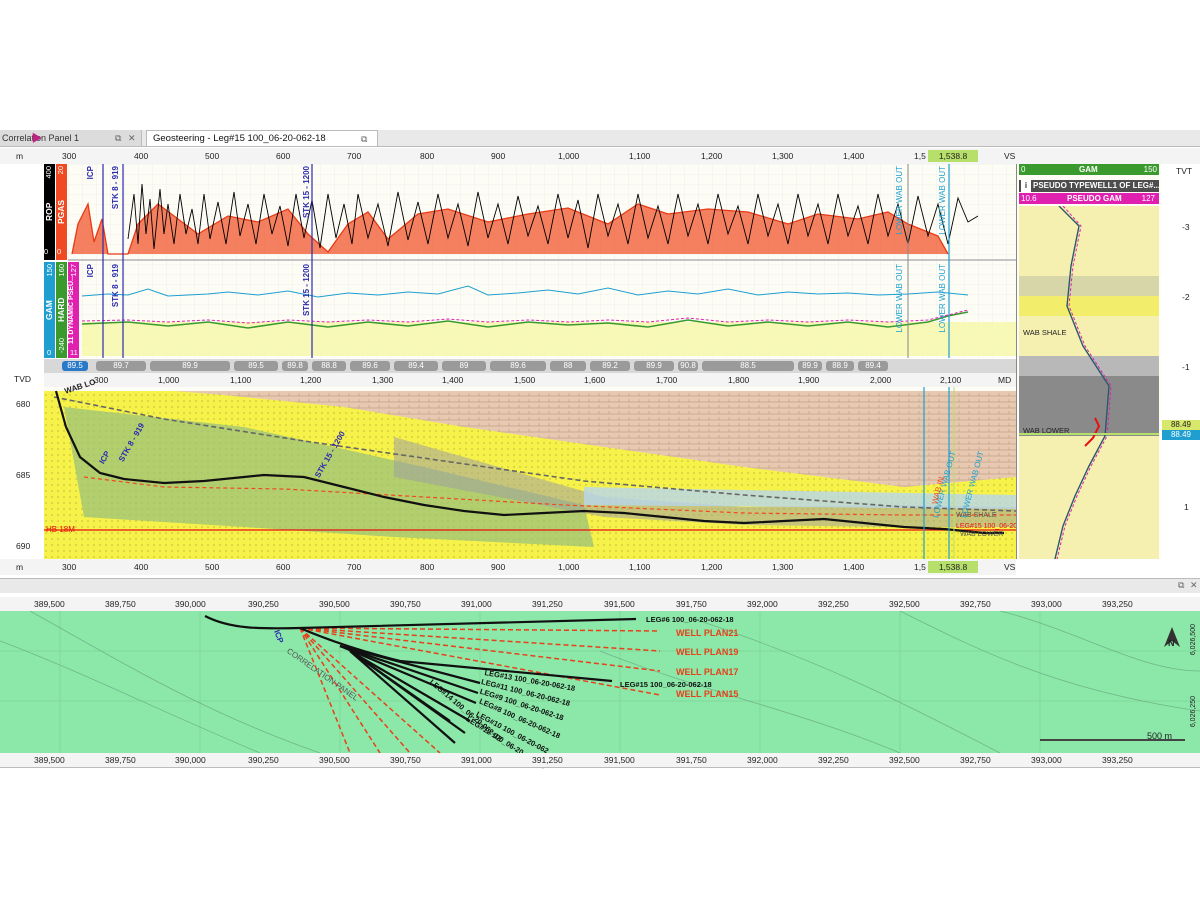  Describe the element at coordinates (568, 366) in the screenshot. I see `inclination-badge: 88` at that location.